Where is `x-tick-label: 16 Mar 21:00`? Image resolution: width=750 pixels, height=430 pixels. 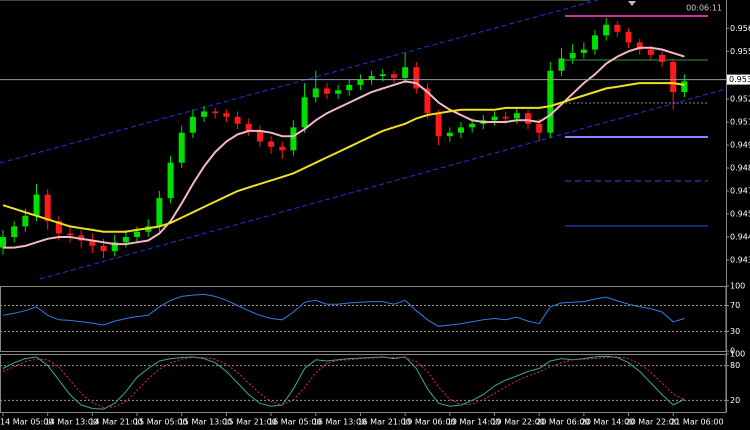
x-tick-label: 16 Mar 21:00 is located at coordinates (383, 422).